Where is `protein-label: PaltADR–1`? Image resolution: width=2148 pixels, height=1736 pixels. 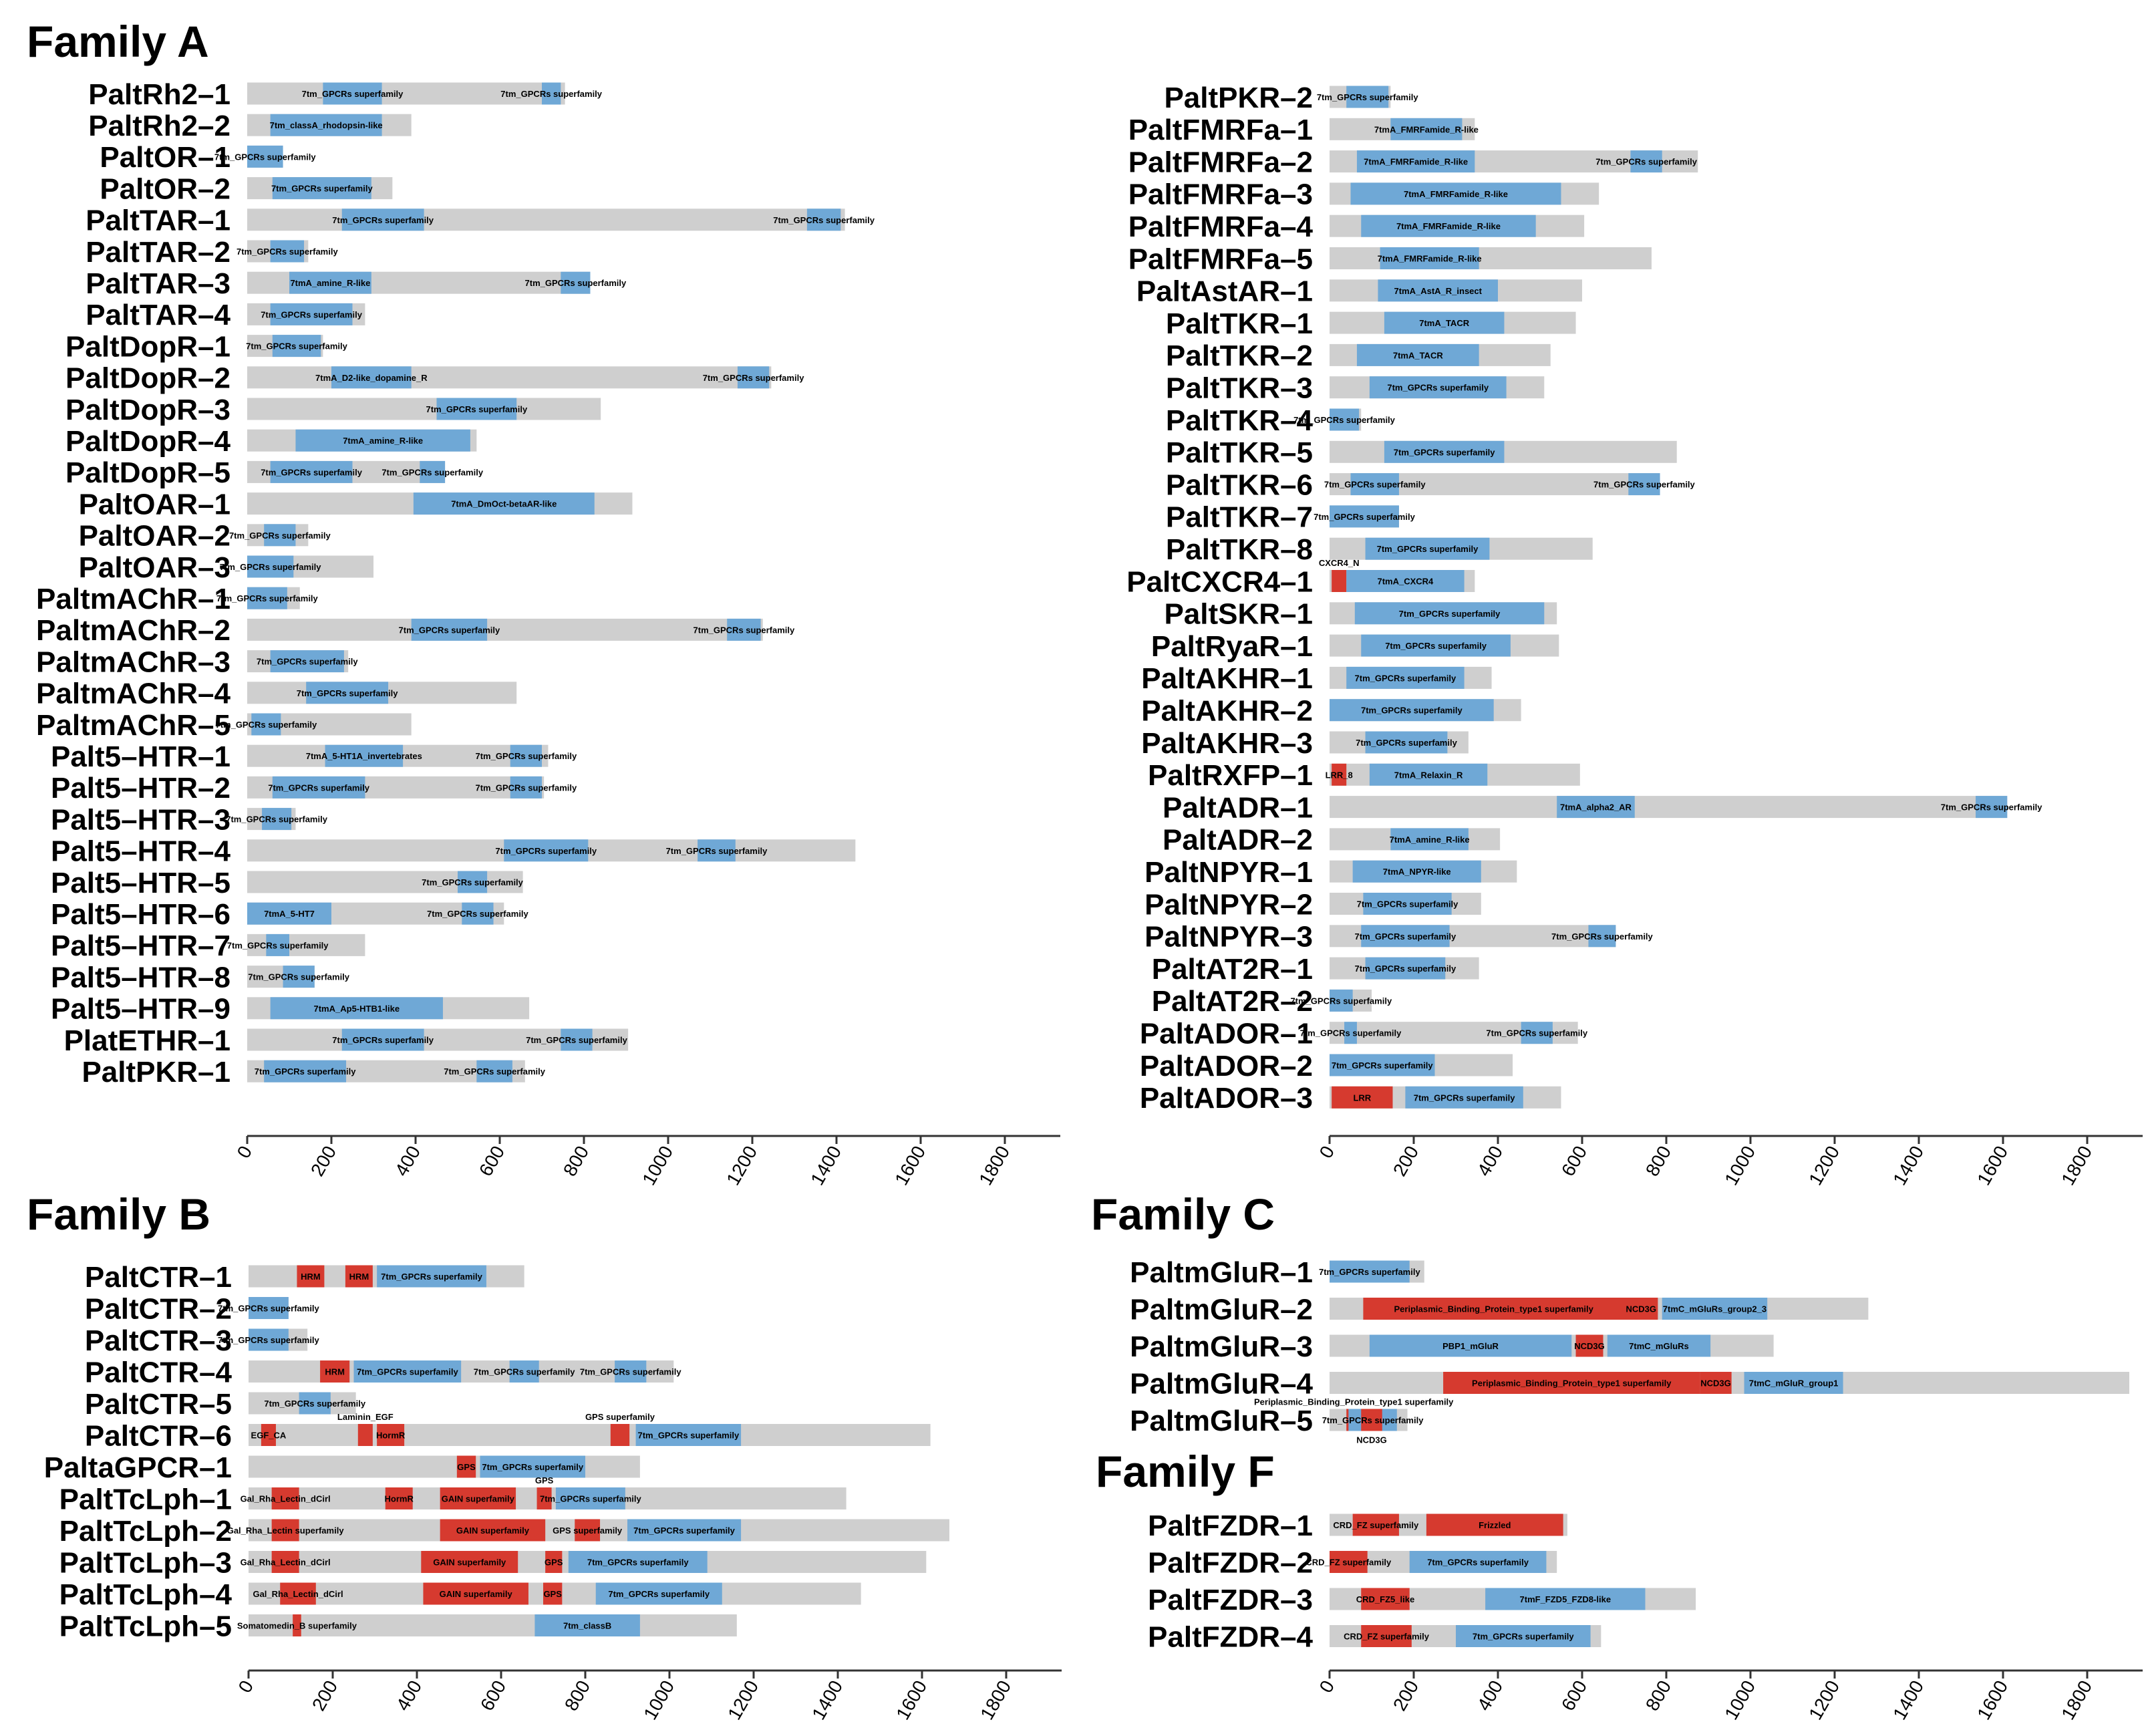 protein-label: PaltADR–1 is located at coordinates (1238, 807).